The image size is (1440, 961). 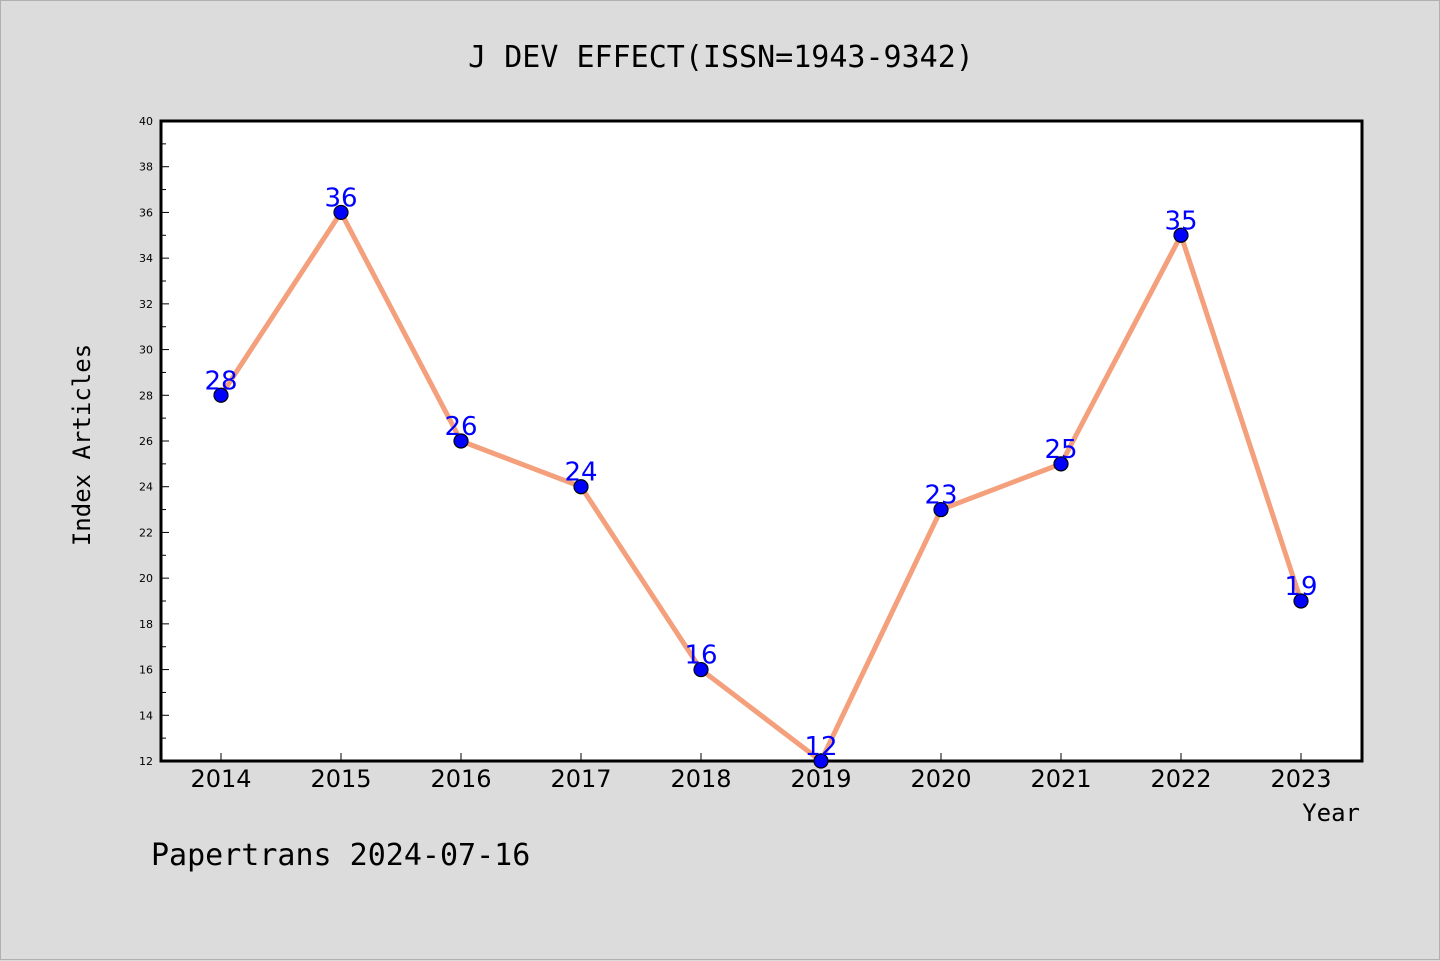 I want to click on y-tick-label: 12, so click(x=146, y=761).